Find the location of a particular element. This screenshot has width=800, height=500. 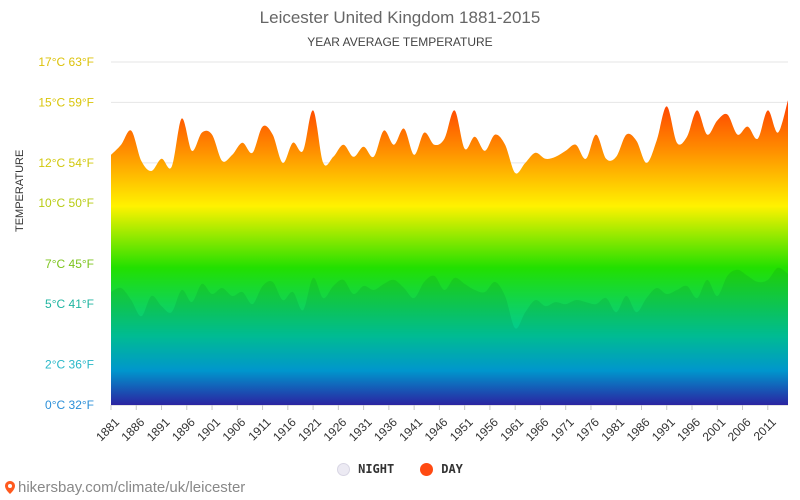

x-tick-label: 1941 is located at coordinates (410, 429).